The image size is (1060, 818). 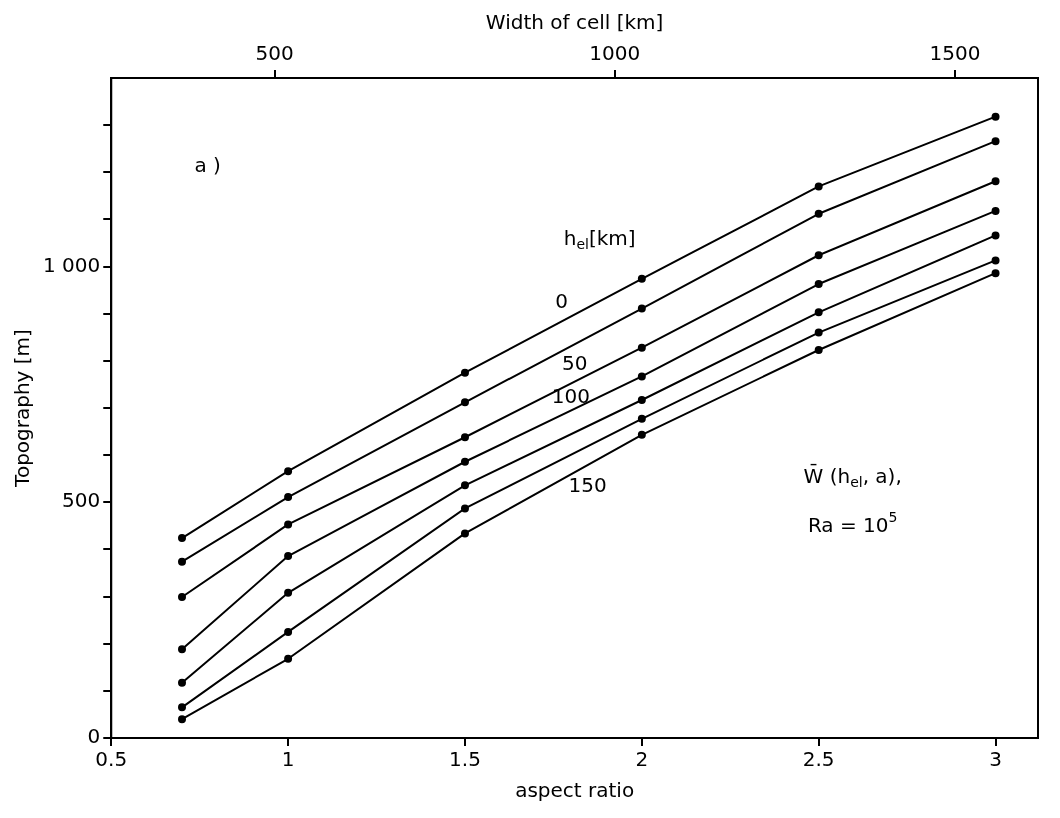 I want to click on y-tick-label: 0, so click(x=94, y=736).